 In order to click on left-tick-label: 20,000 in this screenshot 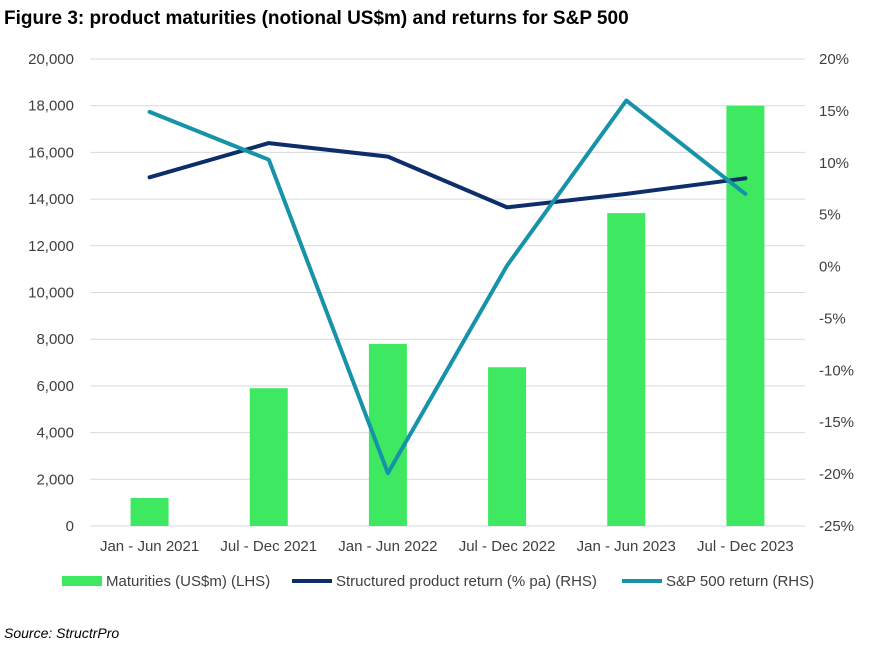, I will do `click(51, 59)`.